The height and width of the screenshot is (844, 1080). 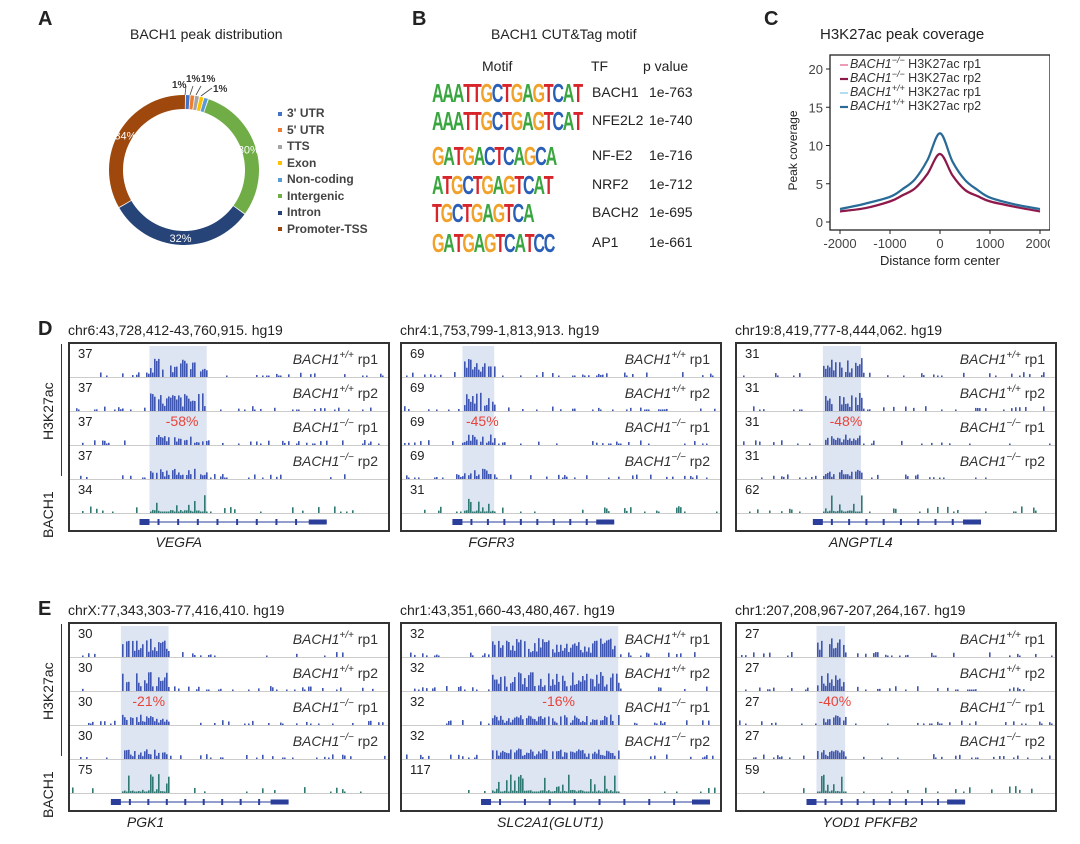 What do you see at coordinates (417, 667) in the screenshot?
I see `track-scale-label: 32` at bounding box center [417, 667].